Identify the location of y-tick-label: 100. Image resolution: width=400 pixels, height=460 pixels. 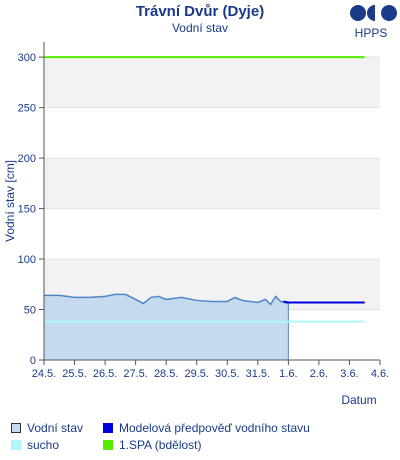
(27, 260).